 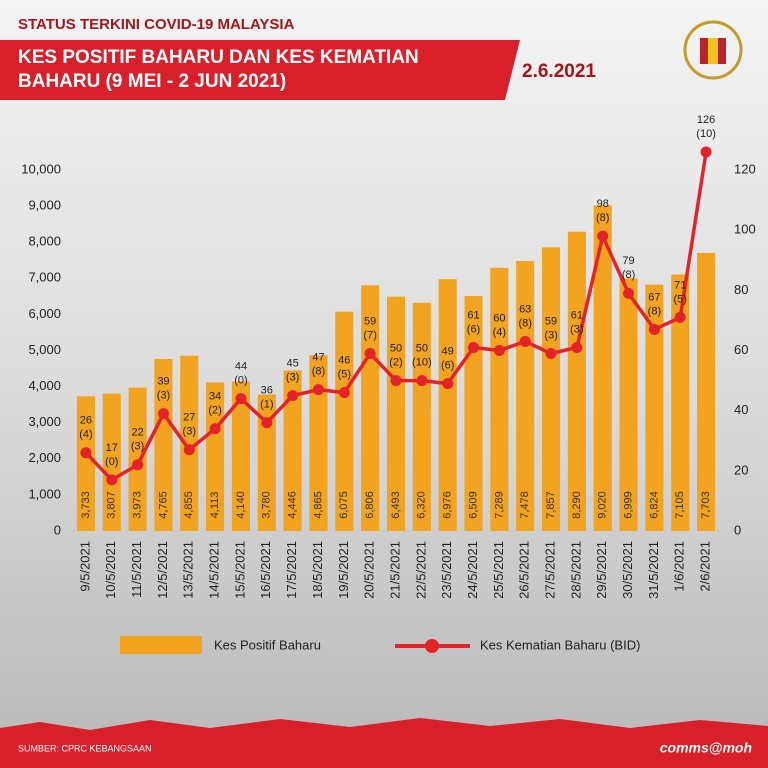 I want to click on death-value-label: 44, so click(x=241, y=367).